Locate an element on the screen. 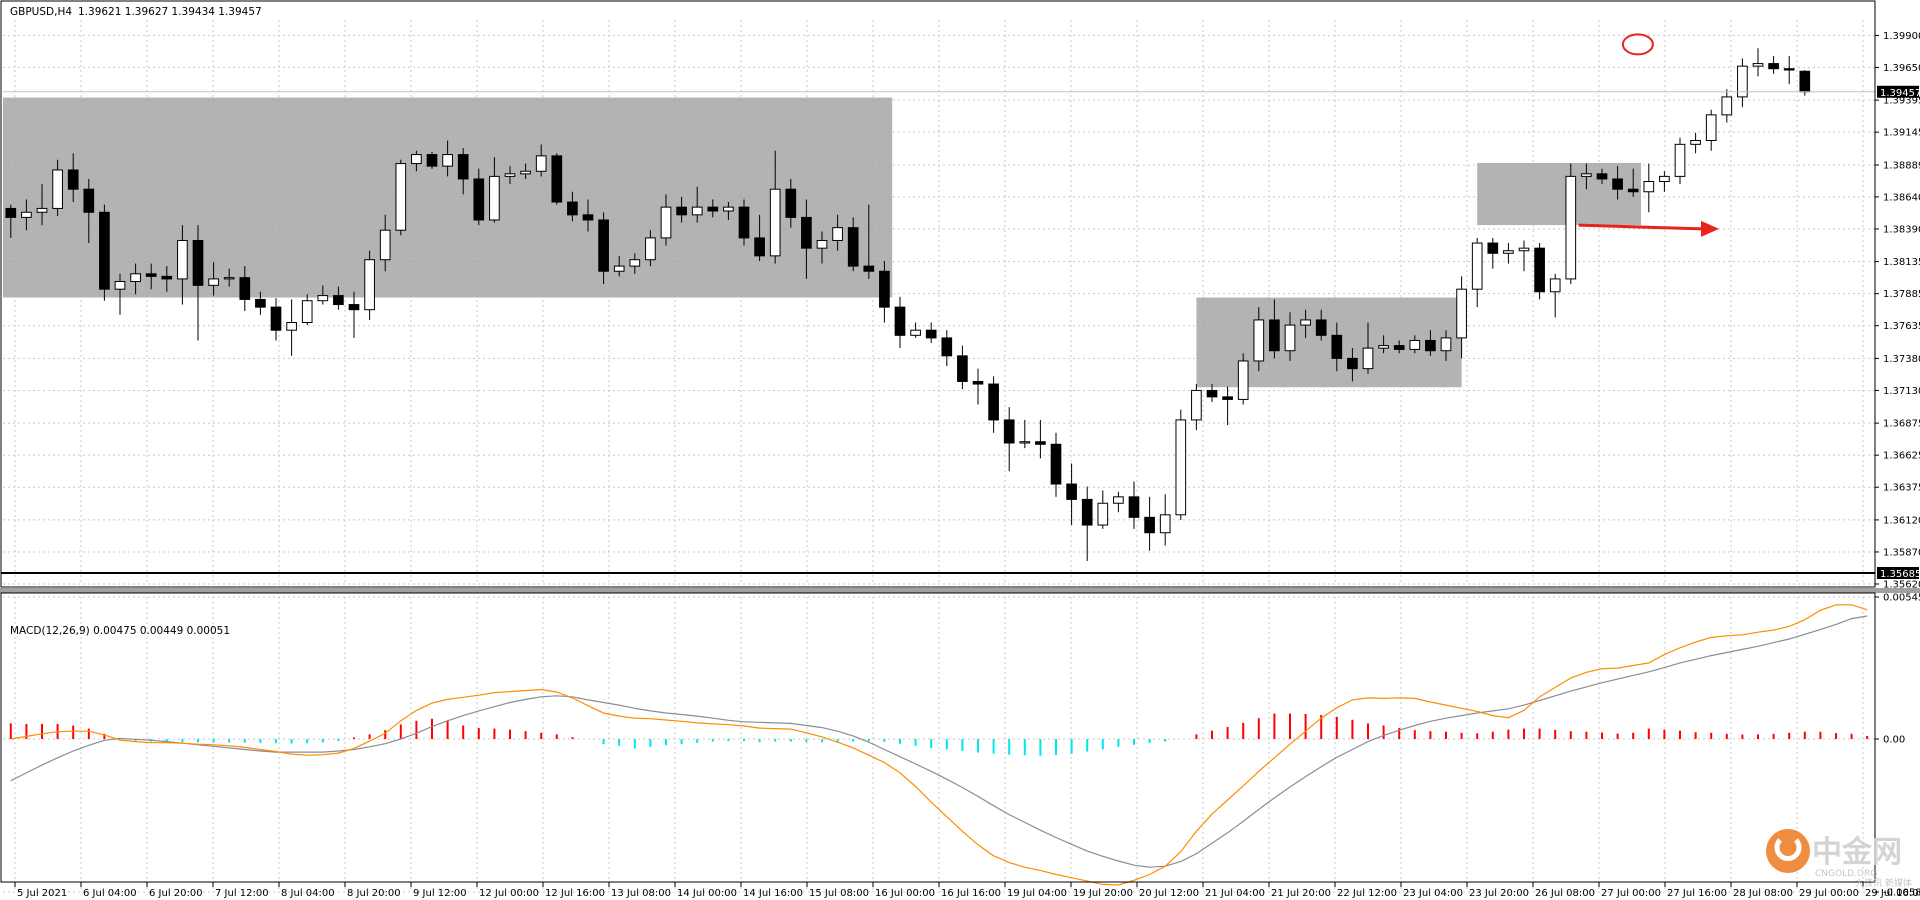  watermark-logo-icon is located at coordinates (1788, 851).